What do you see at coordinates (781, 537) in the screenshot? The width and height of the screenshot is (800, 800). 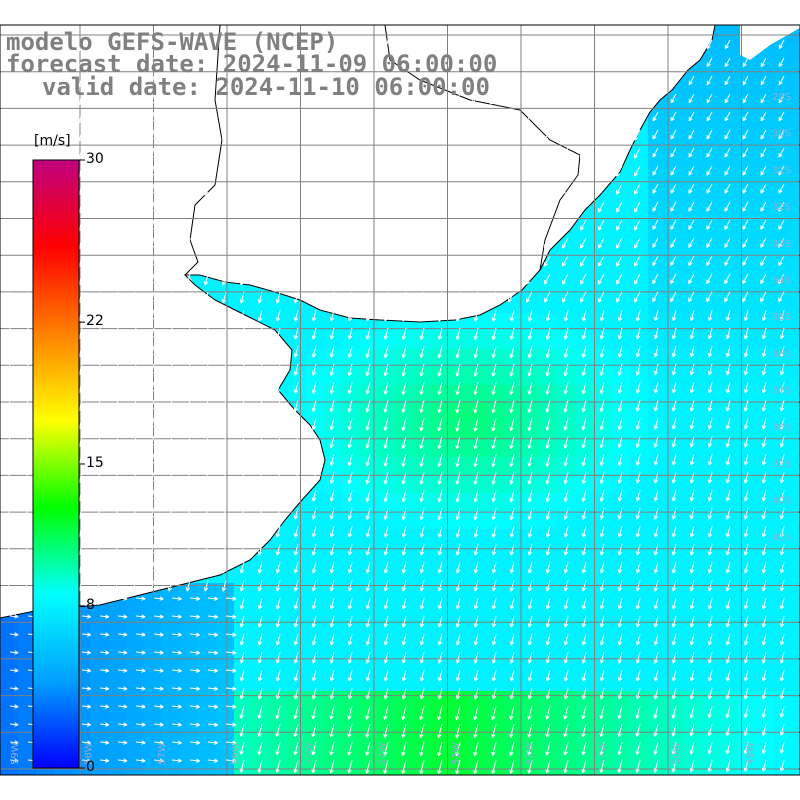 I see `lat-label: 41S` at bounding box center [781, 537].